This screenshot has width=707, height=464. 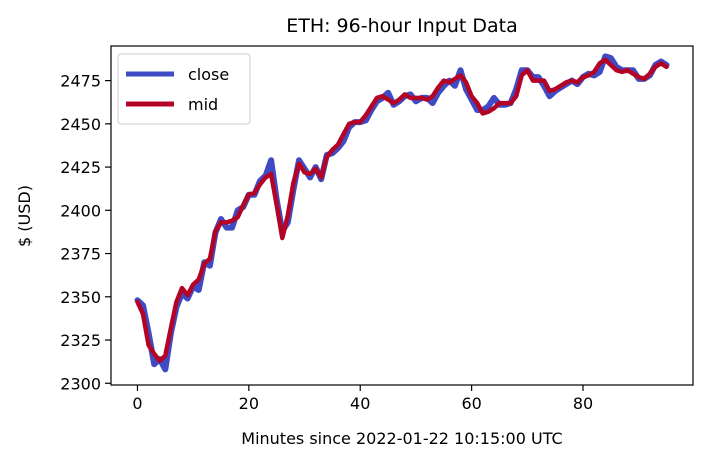 I want to click on legend-label-close: close, so click(x=208, y=74).